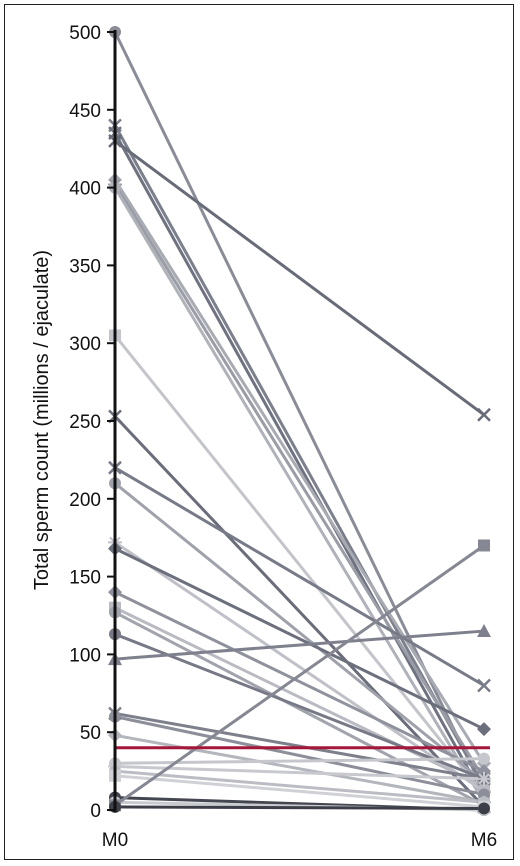 The width and height of the screenshot is (520, 866). What do you see at coordinates (484, 685) in the screenshot?
I see `series-10-point-m6` at bounding box center [484, 685].